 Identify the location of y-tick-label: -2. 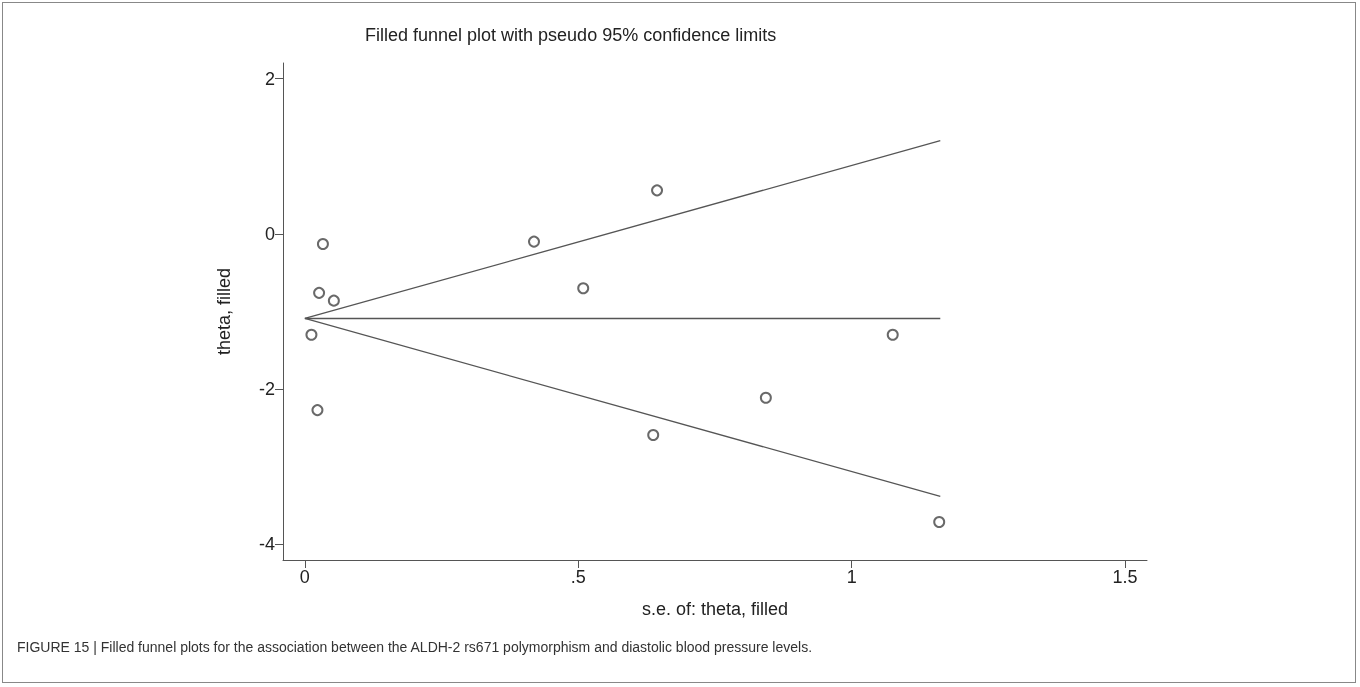
(266, 389).